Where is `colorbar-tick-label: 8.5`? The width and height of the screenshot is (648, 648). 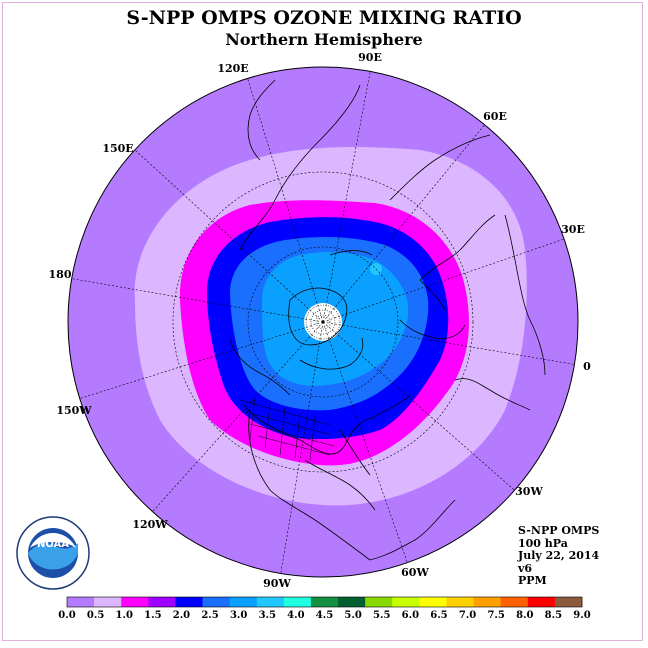
colorbar-tick-label: 8.5 is located at coordinates (553, 615).